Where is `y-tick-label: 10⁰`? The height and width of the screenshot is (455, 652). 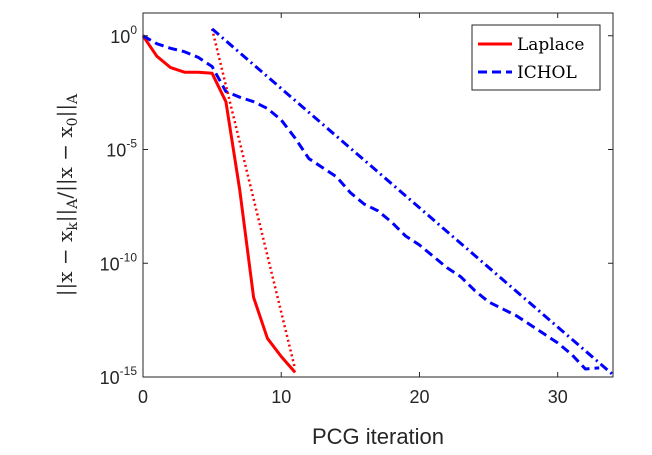 y-tick-label: 10⁰ is located at coordinates (123, 35).